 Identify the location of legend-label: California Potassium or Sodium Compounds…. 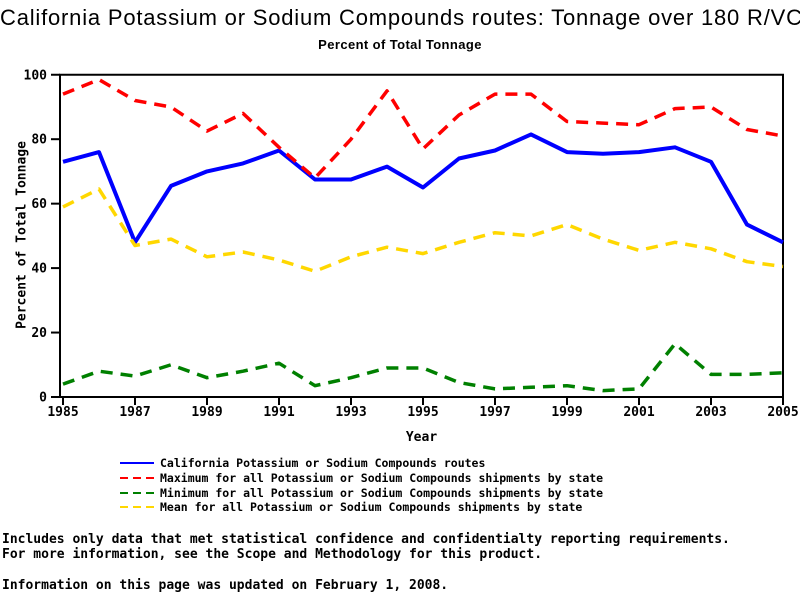
(323, 463).